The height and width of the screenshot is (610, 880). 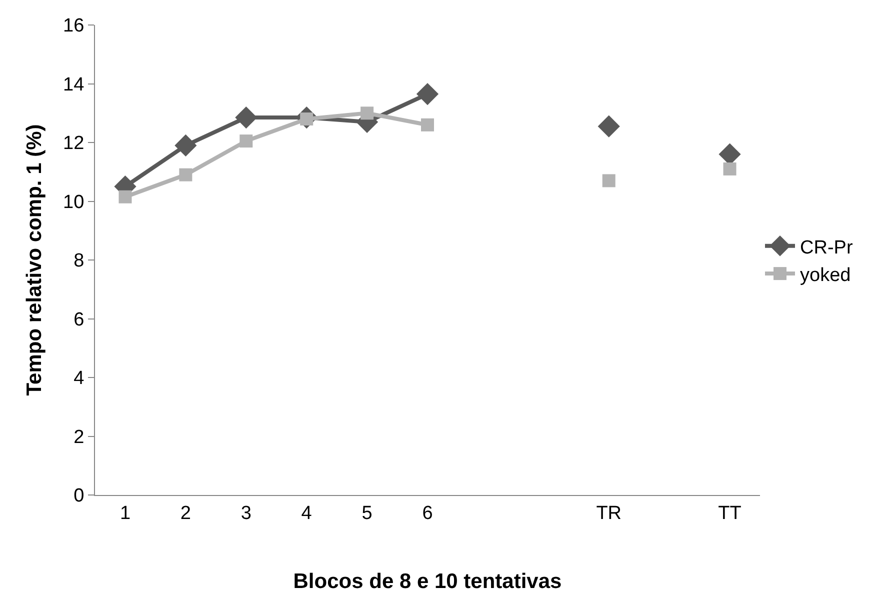 I want to click on y-tick-label: 14, so click(x=74, y=85).